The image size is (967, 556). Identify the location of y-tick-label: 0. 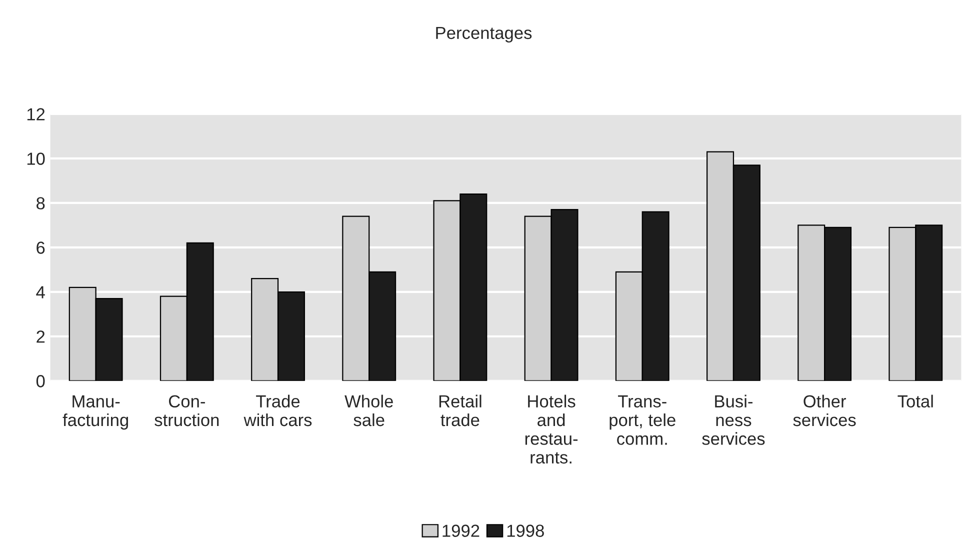
(40, 381).